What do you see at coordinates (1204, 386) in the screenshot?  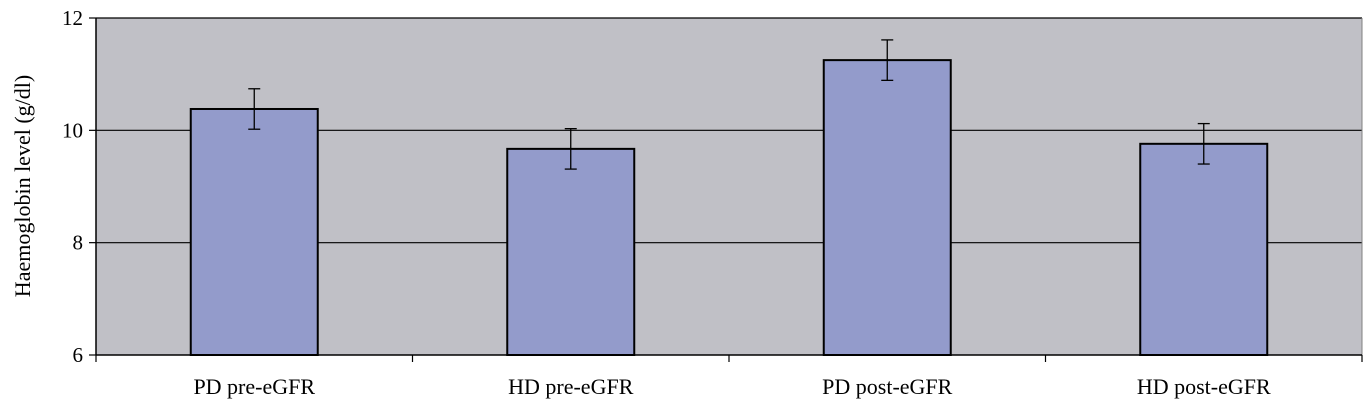 I see `x-category-label: HD post-eGFR` at bounding box center [1204, 386].